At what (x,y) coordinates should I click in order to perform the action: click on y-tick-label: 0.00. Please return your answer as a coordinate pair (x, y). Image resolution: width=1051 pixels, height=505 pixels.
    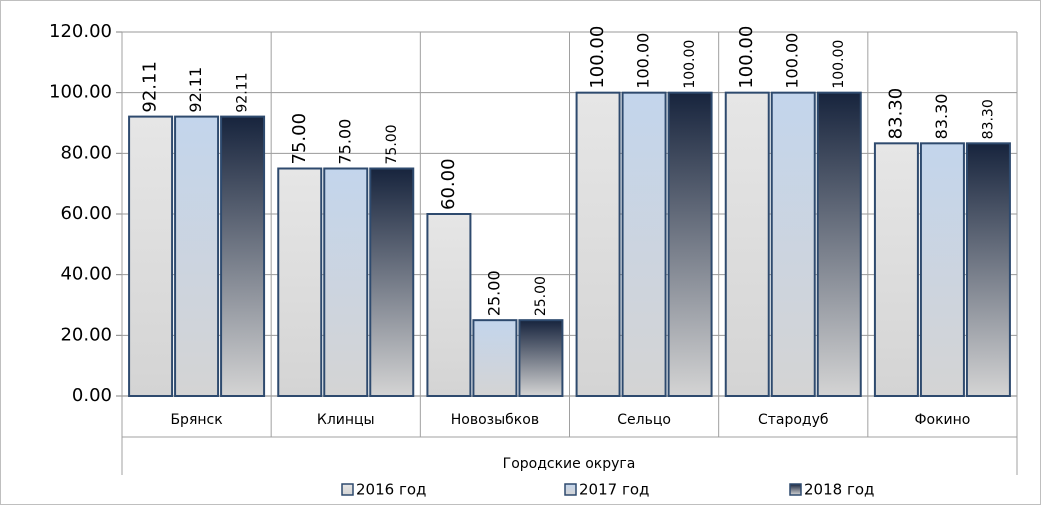
    Looking at the image, I should click on (92, 395).